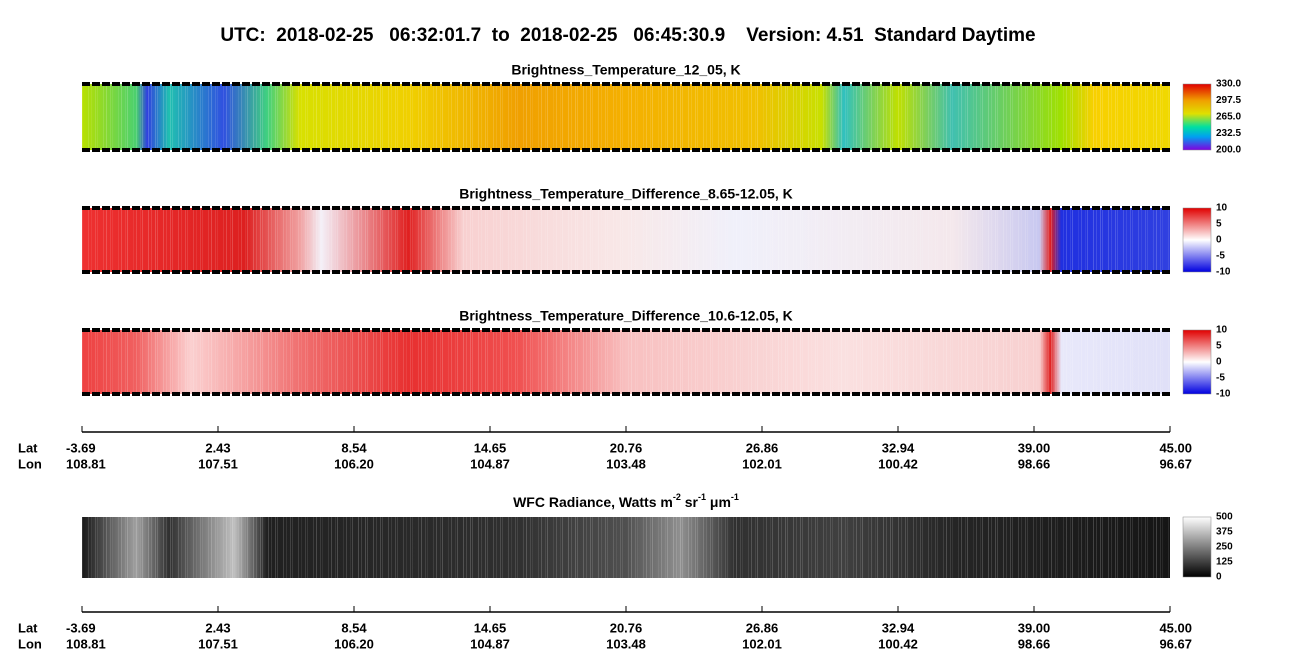 The width and height of the screenshot is (1300, 672). Describe the element at coordinates (86, 463) in the screenshot. I see `lon-label: 108.81` at that location.